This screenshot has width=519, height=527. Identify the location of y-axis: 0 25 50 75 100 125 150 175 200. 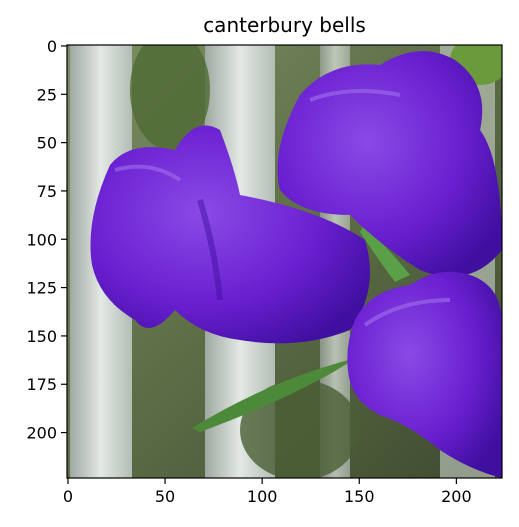
(46, 240).